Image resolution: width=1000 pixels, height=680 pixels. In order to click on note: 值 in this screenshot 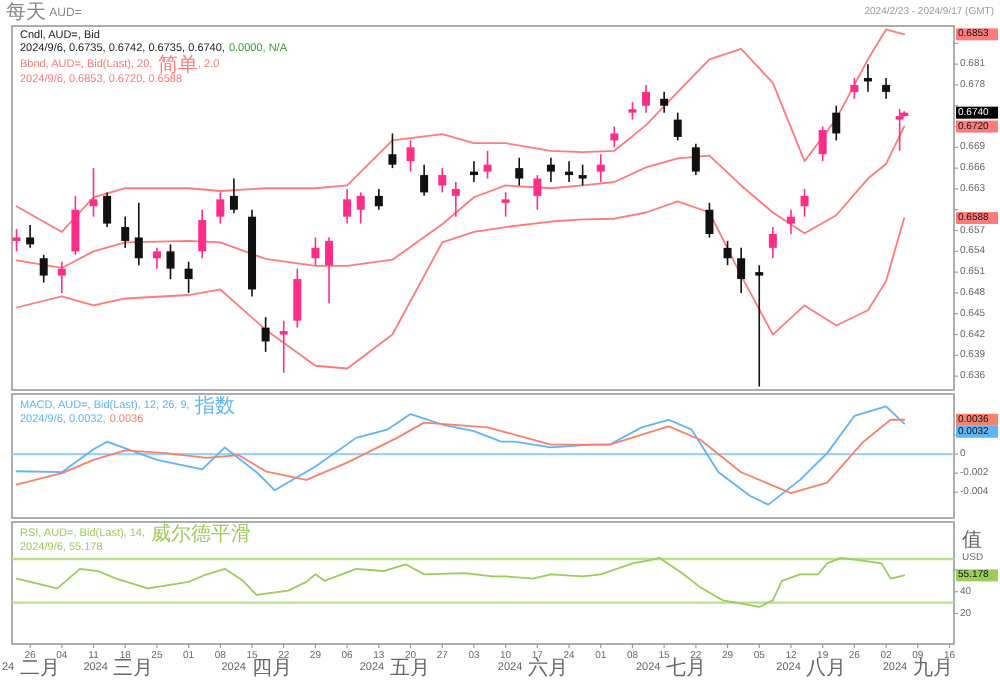, I will do `click(972, 540)`.